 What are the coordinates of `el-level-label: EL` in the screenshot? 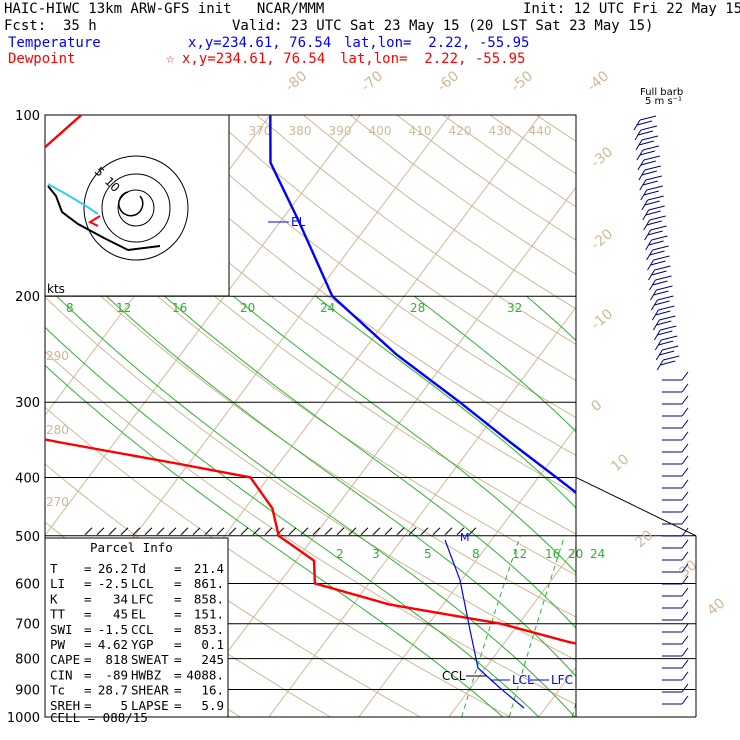 It's located at (298, 222).